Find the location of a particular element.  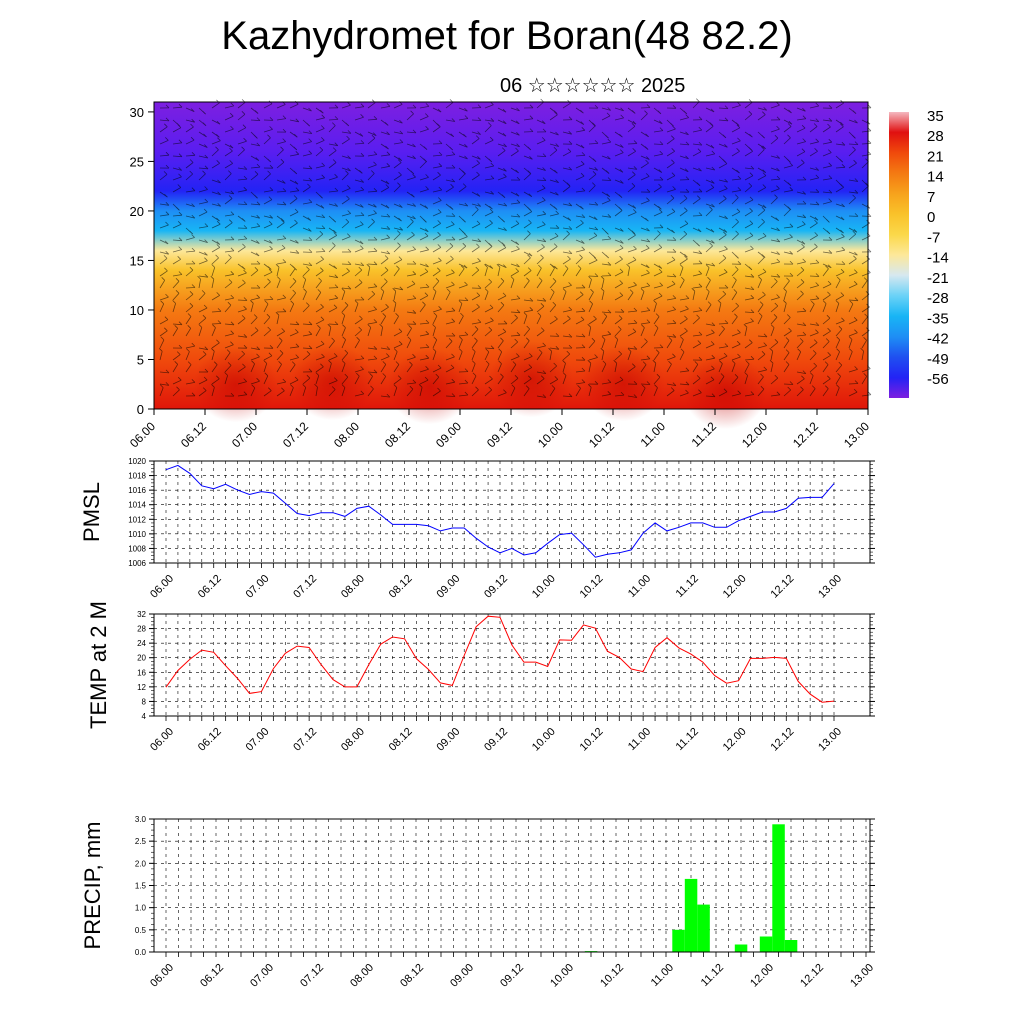

colorbar-label: -49 is located at coordinates (938, 359).